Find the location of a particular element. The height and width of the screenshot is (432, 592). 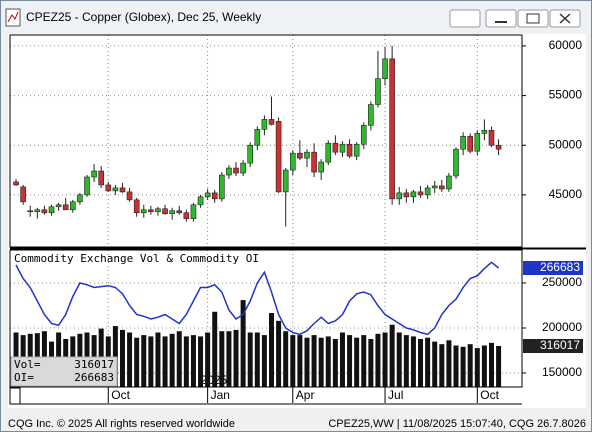

maximize-glyph is located at coordinates (533, 18).